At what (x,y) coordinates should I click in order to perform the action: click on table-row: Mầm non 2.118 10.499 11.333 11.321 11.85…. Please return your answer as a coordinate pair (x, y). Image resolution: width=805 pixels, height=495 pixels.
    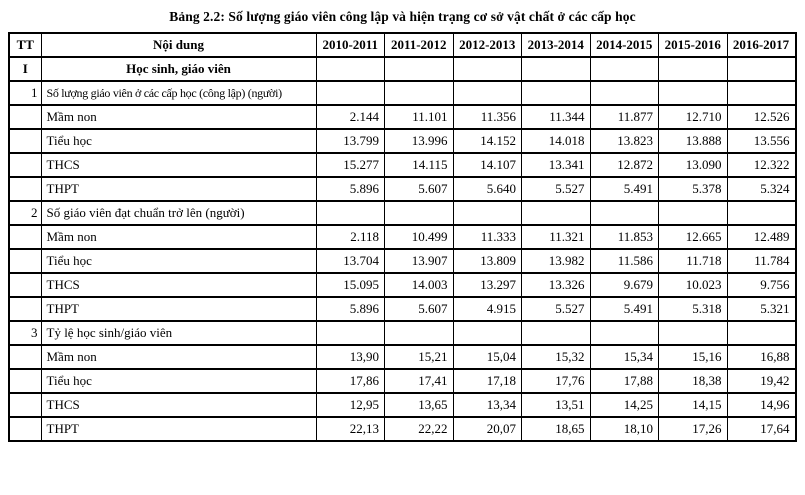
    Looking at the image, I should click on (402, 237).